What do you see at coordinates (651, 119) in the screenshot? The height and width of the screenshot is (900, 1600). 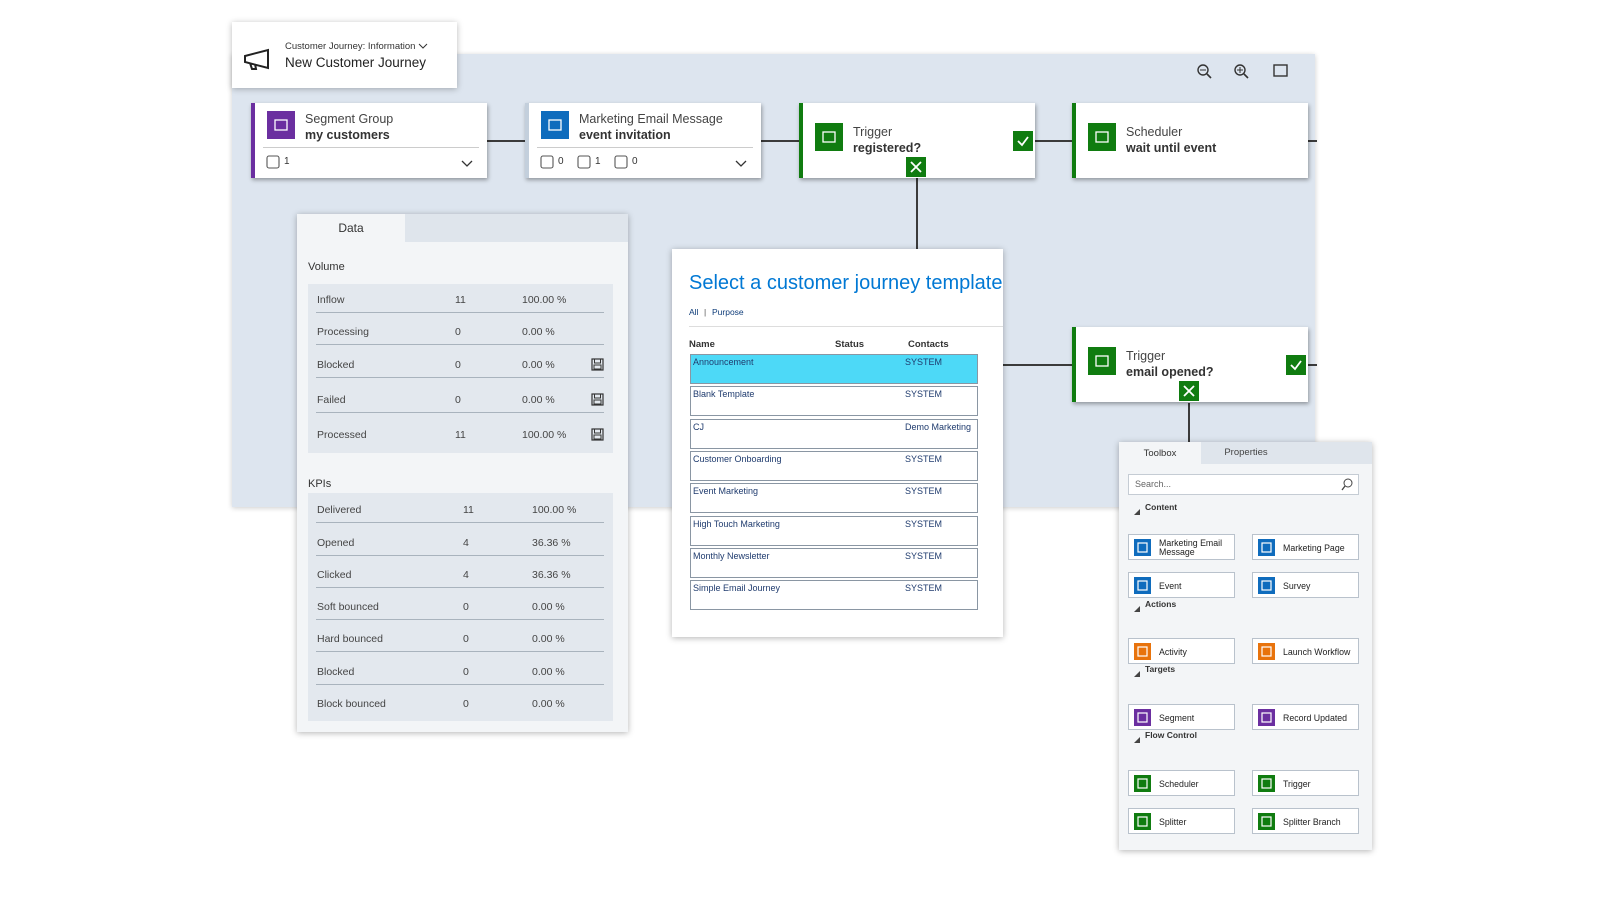 I see `tile-type: Marketing Email Message` at bounding box center [651, 119].